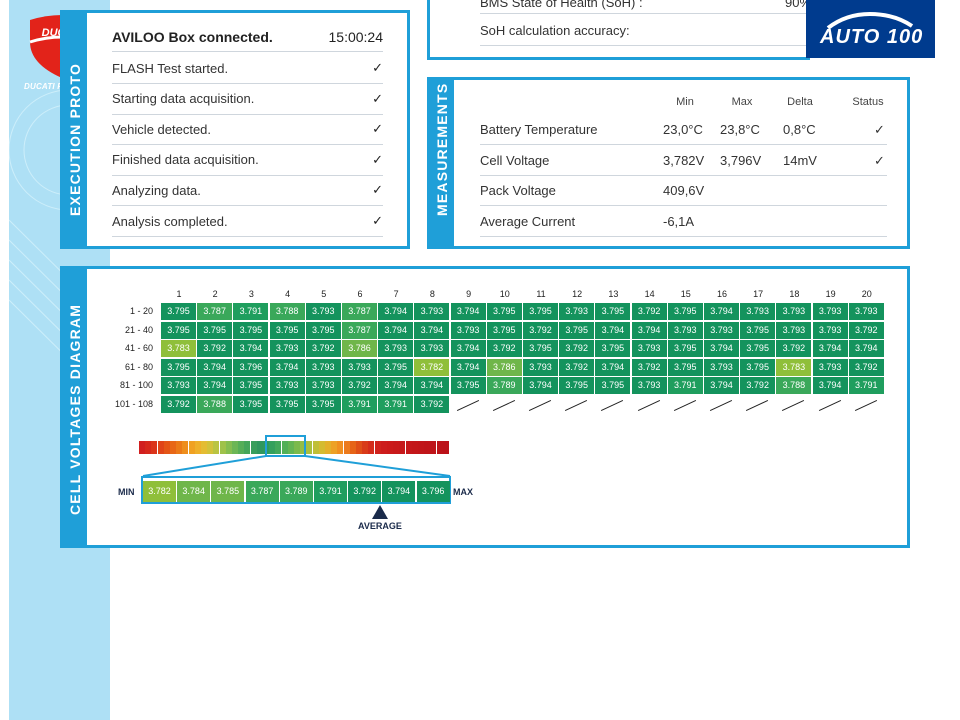 The image size is (960, 720). What do you see at coordinates (684, 160) in the screenshot?
I see `measurement-min: 3,782V` at bounding box center [684, 160].